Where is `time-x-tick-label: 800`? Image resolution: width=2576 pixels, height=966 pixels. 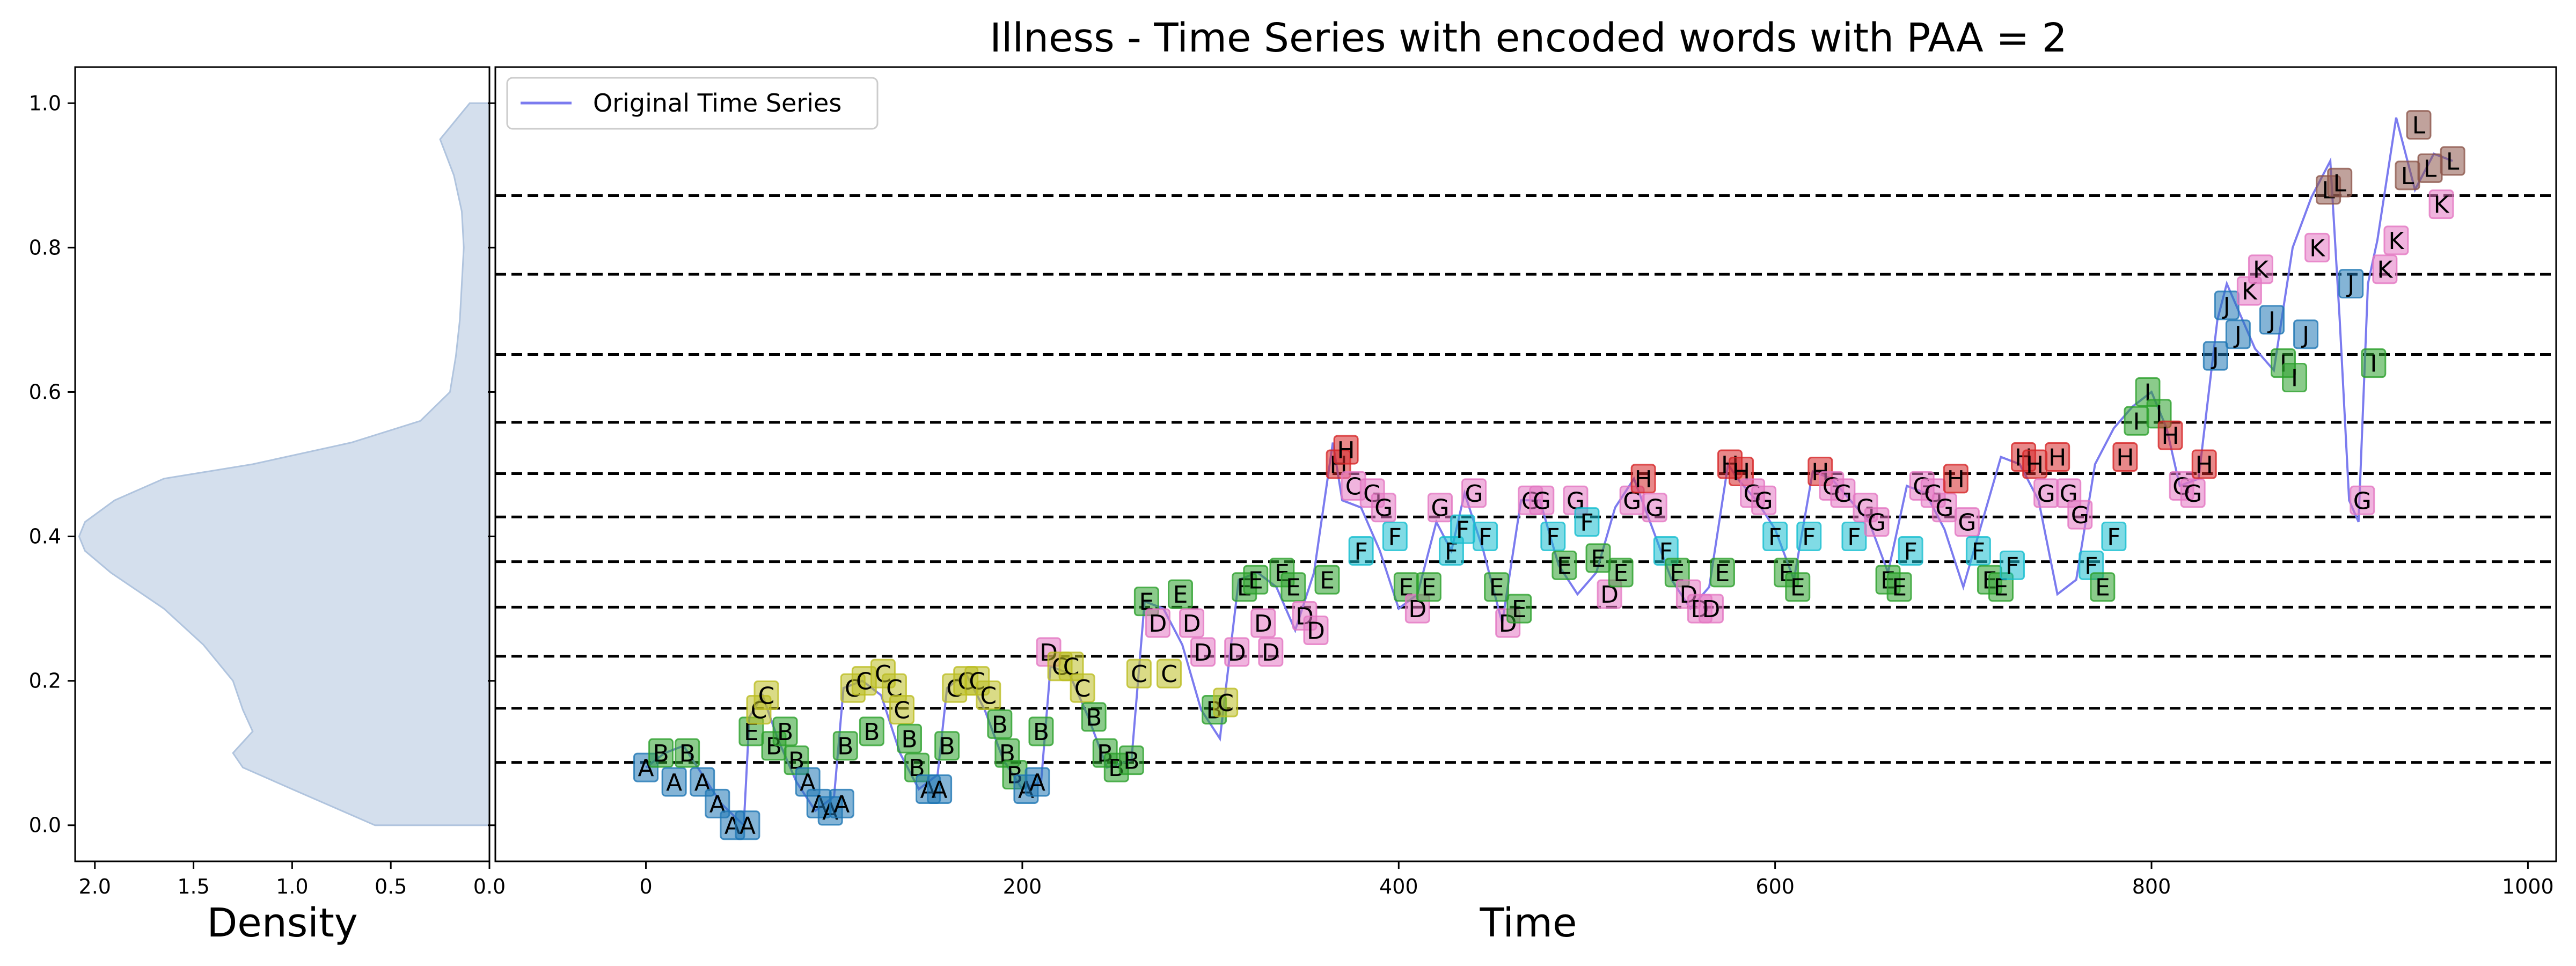 time-x-tick-label: 800 is located at coordinates (2151, 886).